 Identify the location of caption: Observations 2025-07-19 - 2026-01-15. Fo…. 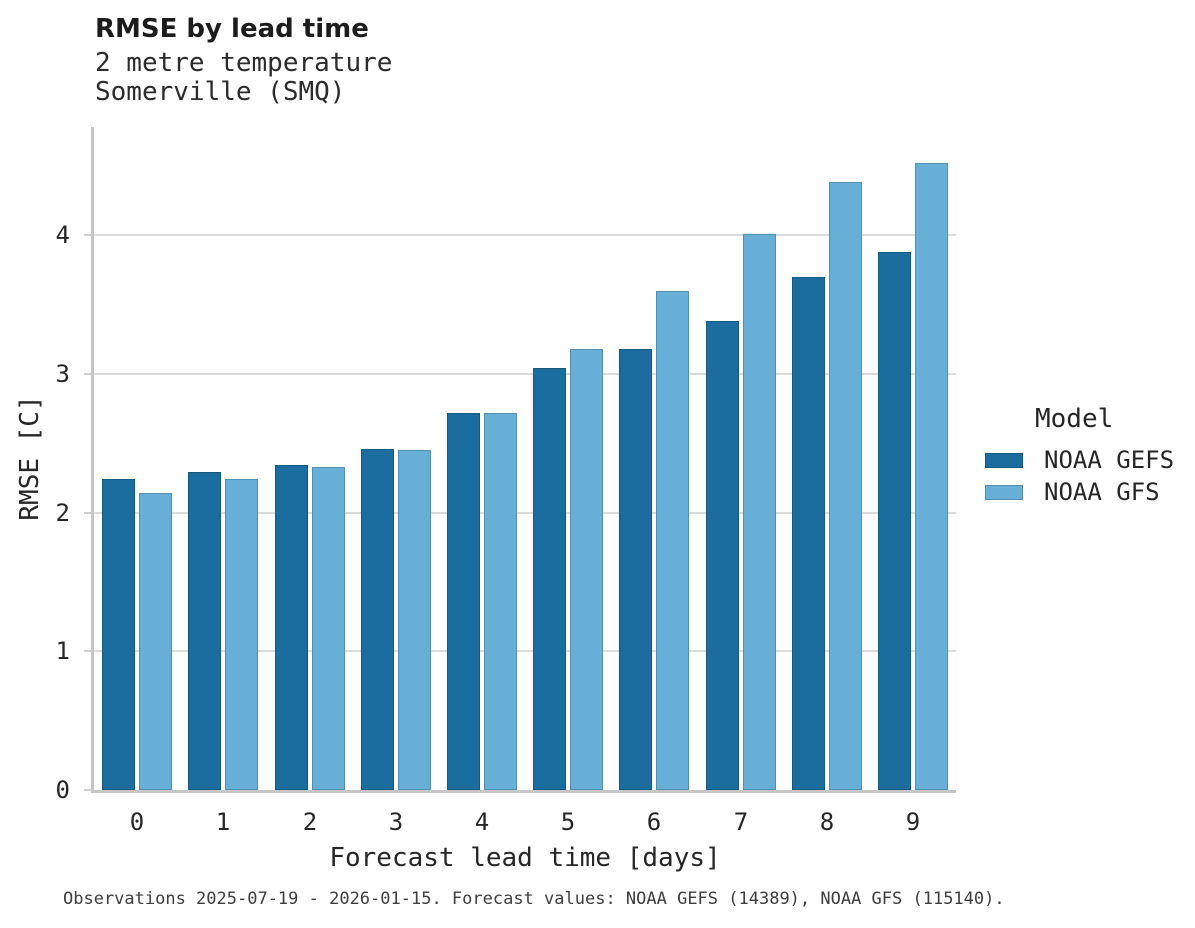
(534, 899).